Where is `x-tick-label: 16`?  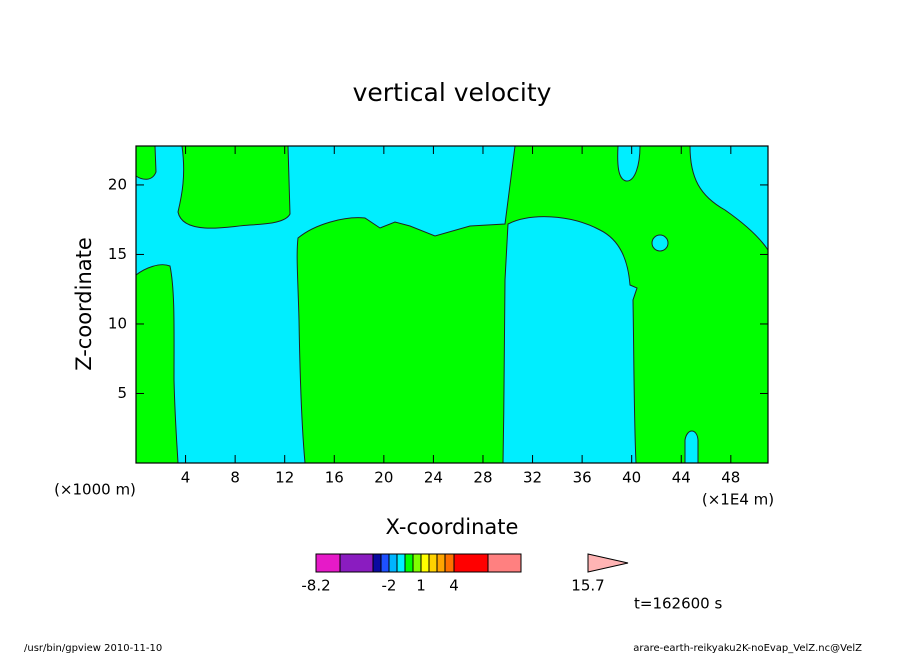
x-tick-label: 16 is located at coordinates (334, 478).